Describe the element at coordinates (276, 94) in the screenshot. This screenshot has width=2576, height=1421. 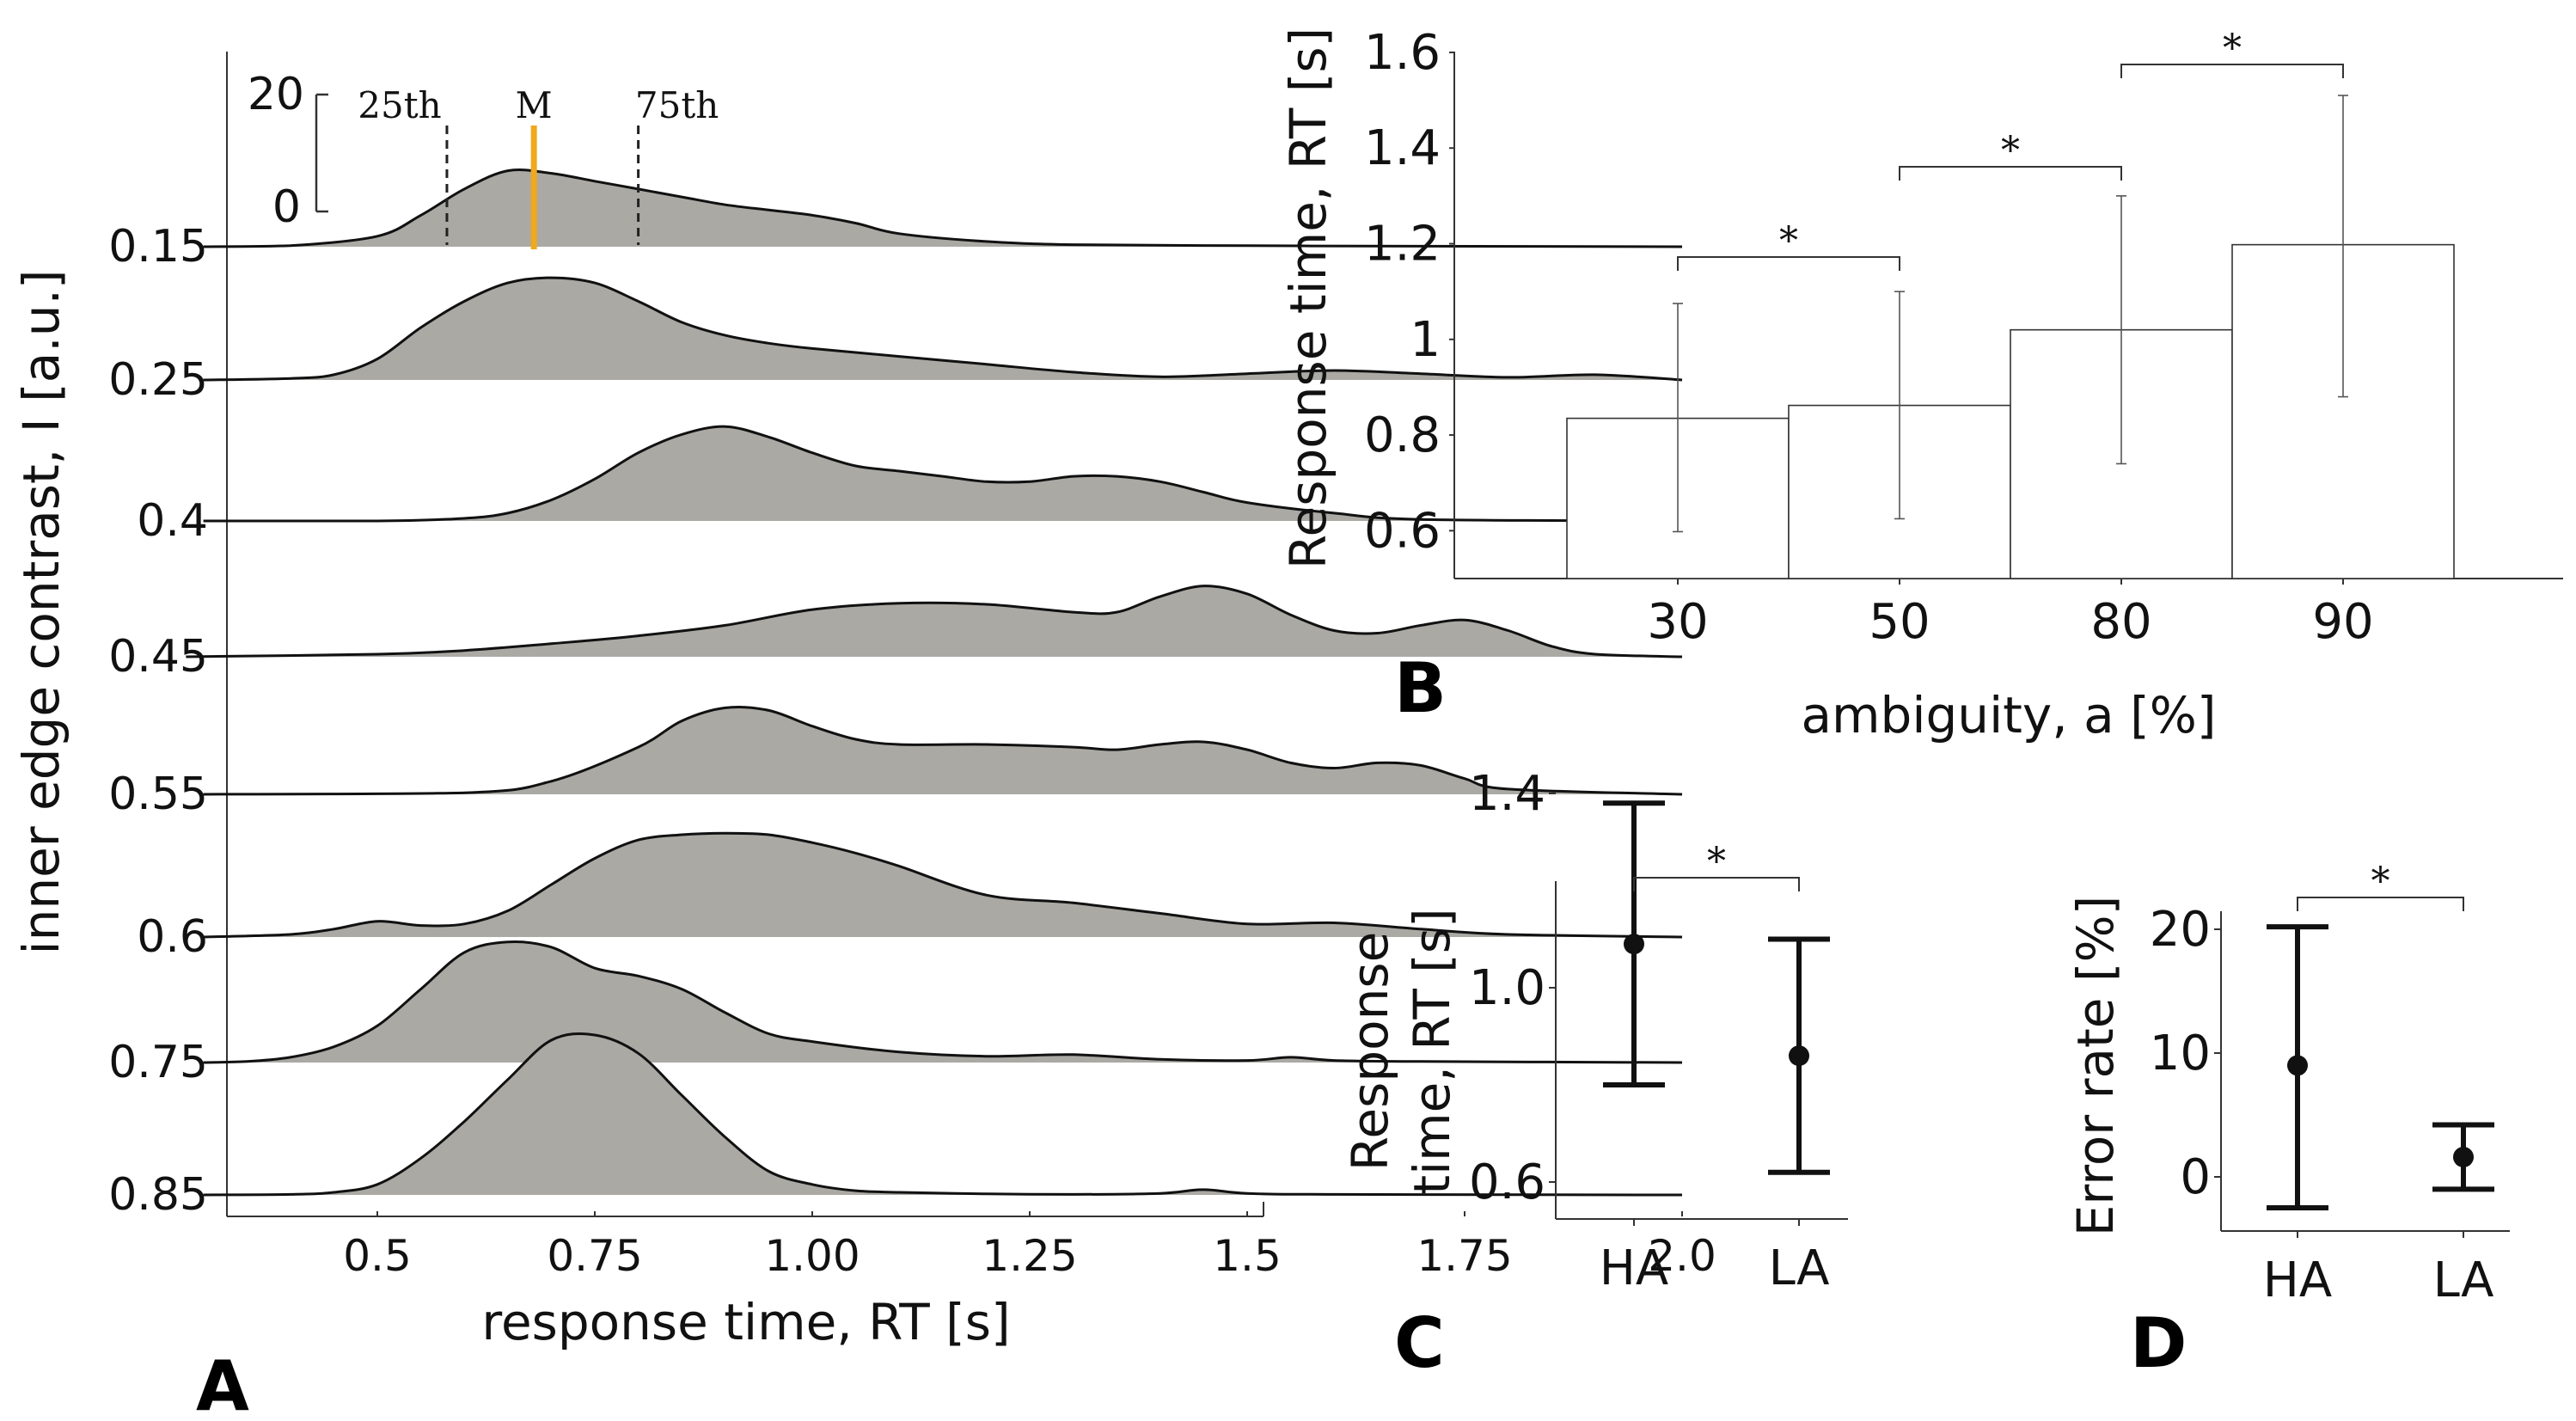
I see `a-scale-top-label: 20` at that location.